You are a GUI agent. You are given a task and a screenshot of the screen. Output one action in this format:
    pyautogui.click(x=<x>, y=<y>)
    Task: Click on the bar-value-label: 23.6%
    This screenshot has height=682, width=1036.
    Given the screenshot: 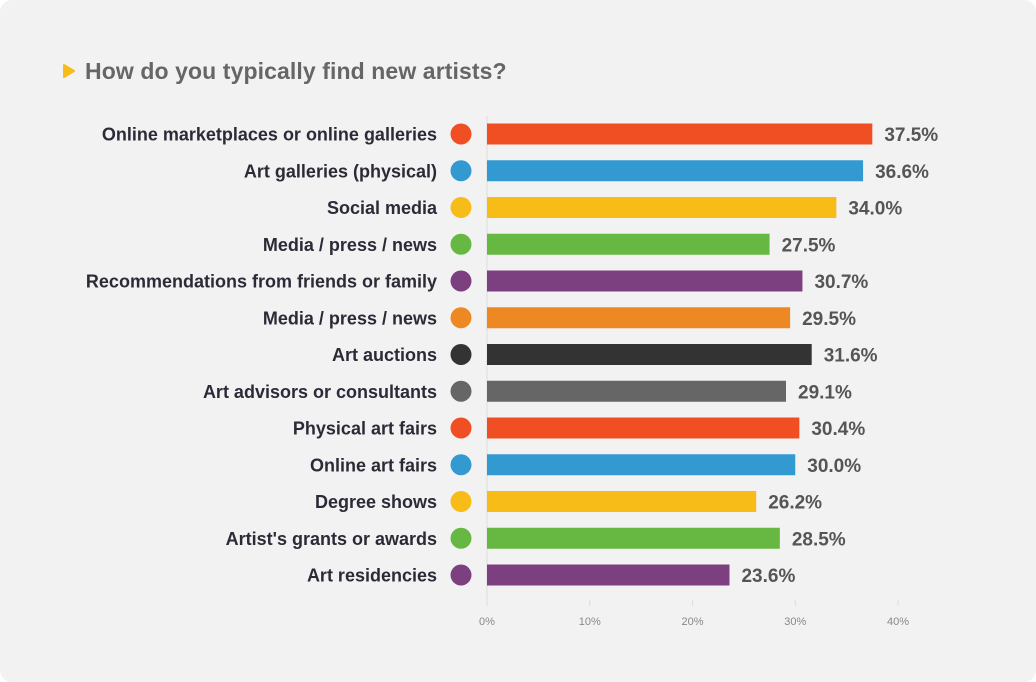 What is the action you would take?
    pyautogui.click(x=768, y=576)
    